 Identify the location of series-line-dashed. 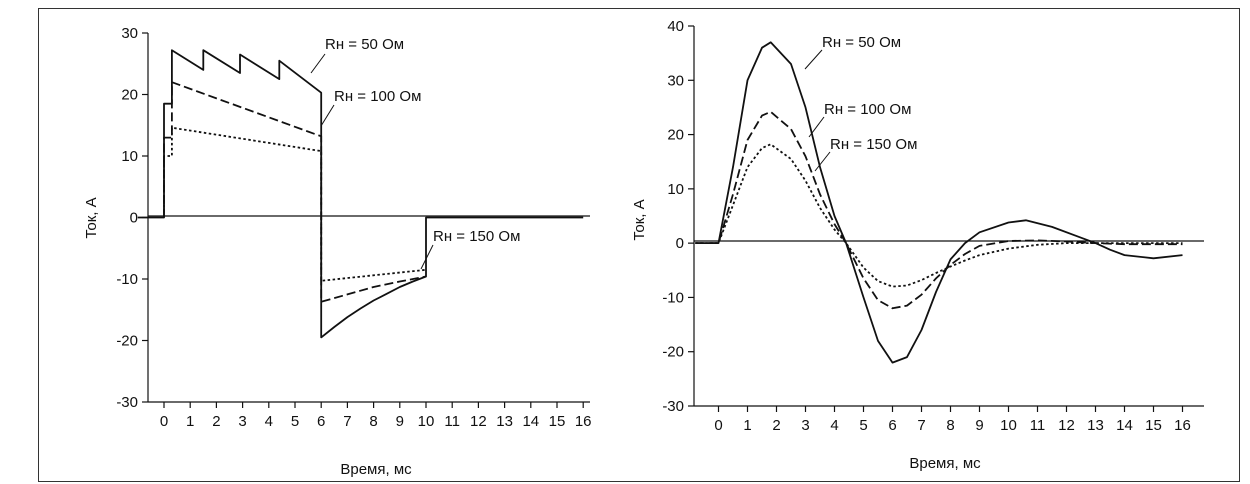
(295, 192).